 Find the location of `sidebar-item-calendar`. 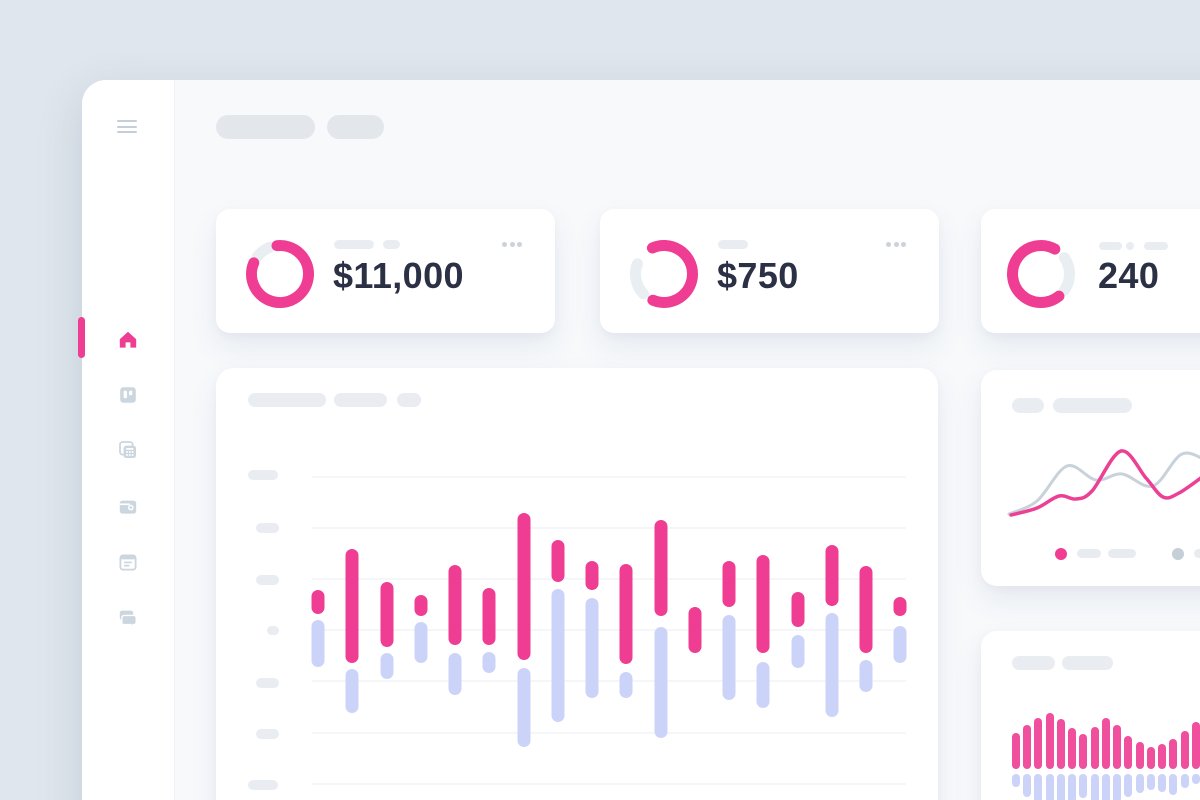

sidebar-item-calendar is located at coordinates (128, 562).